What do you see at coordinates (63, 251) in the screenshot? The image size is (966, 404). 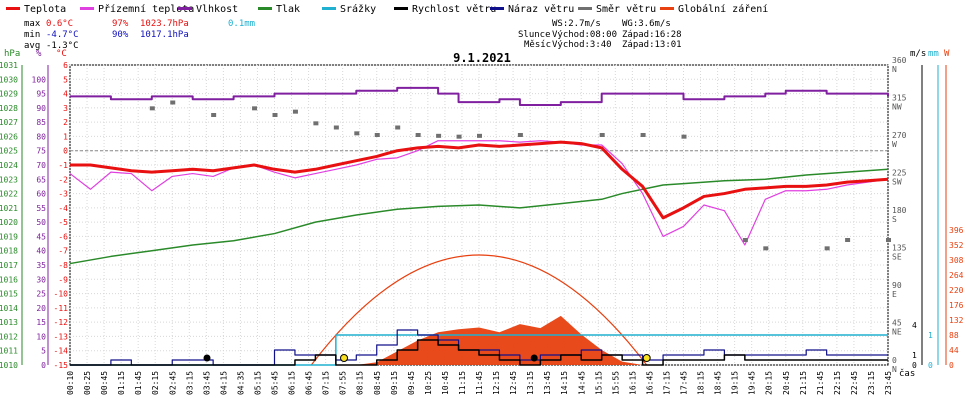 I see `tick-label-temperature: -7` at bounding box center [63, 251].